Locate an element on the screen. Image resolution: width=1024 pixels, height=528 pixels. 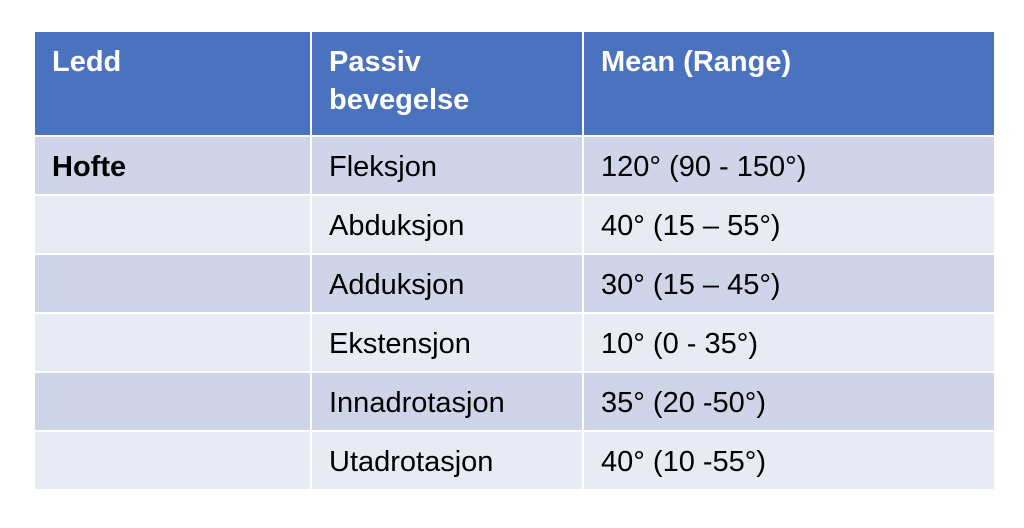
cell-mean-range: 30° (15 – 45°) is located at coordinates (789, 283).